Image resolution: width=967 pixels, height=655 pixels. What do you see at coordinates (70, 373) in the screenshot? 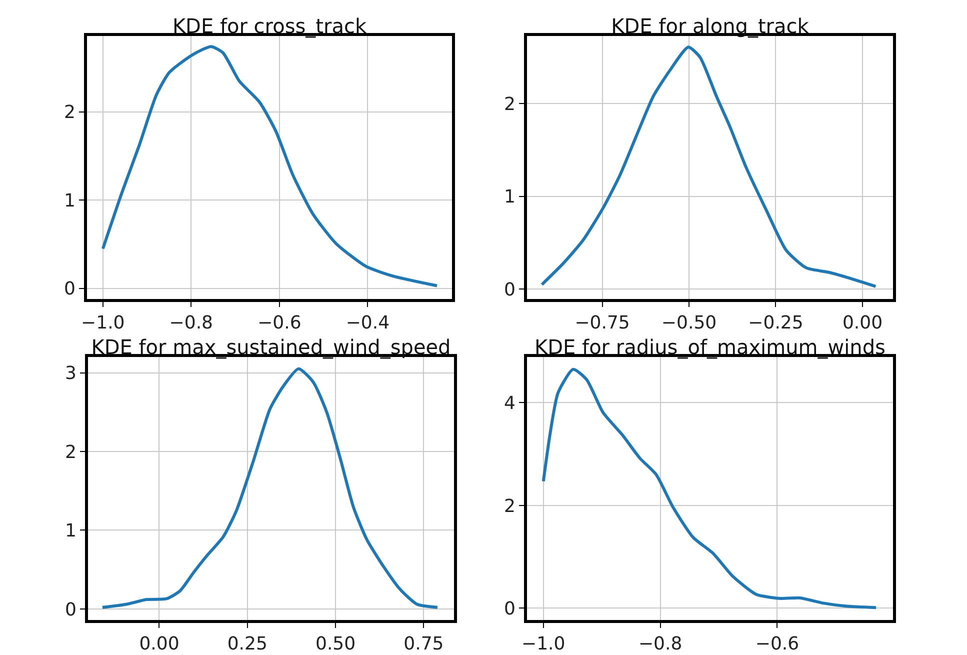
I see `y-tick-label: 3` at bounding box center [70, 373].